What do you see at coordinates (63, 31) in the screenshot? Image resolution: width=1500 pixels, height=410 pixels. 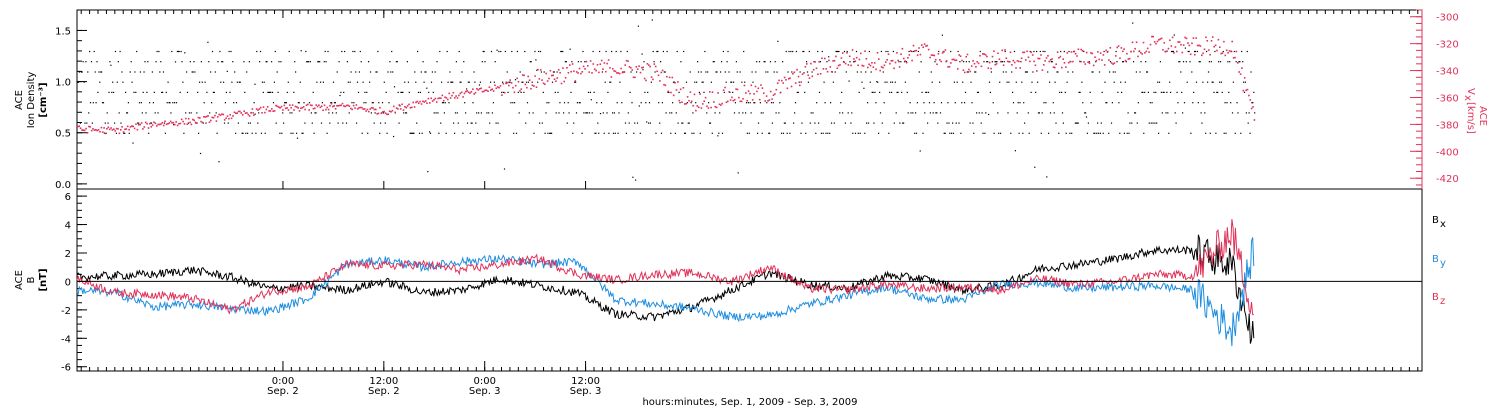 I see `density-tick-label: 1.5` at bounding box center [63, 31].